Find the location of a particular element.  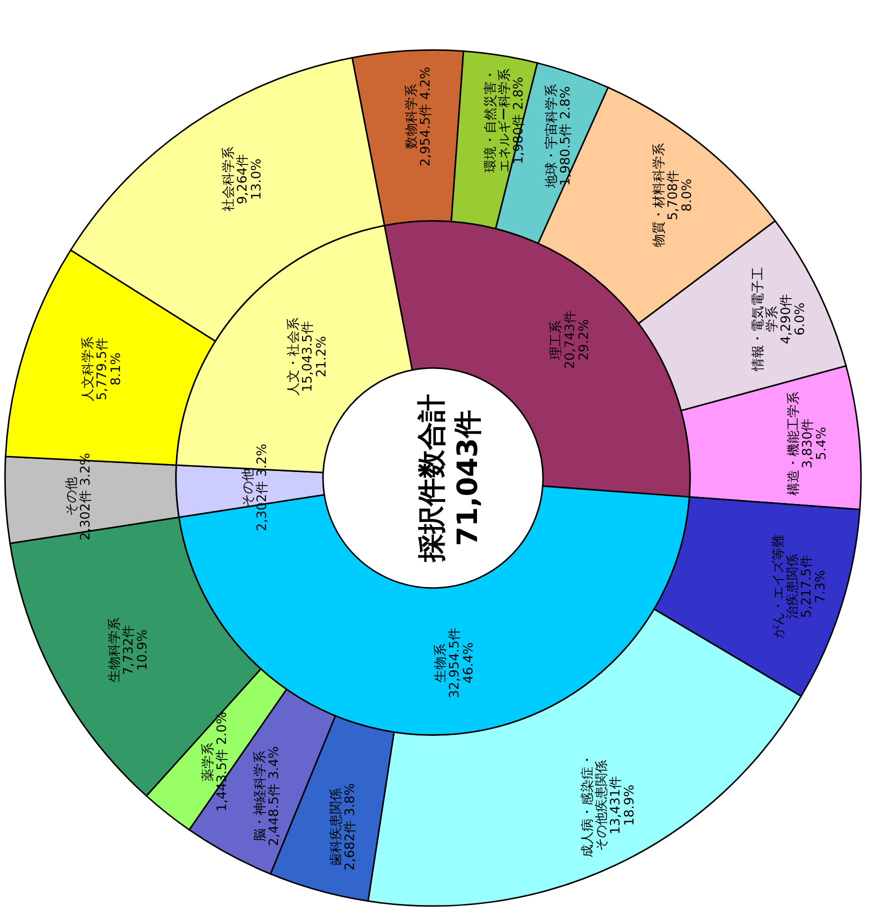

data-label: 5,708件 8.0% is located at coordinates (680, 195).